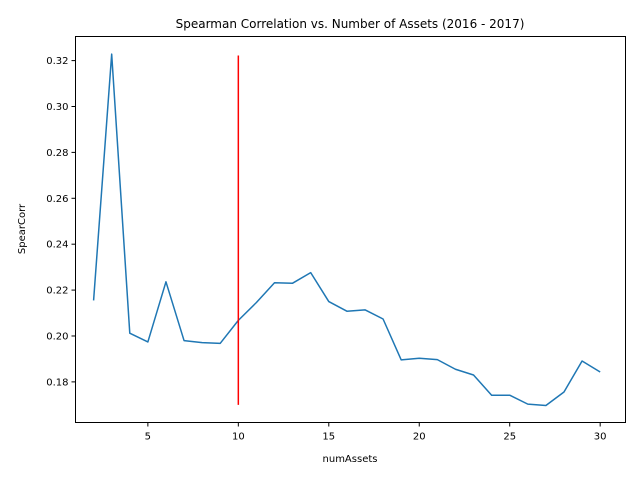 The height and width of the screenshot is (480, 640). Describe the element at coordinates (350, 459) in the screenshot. I see `x-axis-title: numAssets` at that location.